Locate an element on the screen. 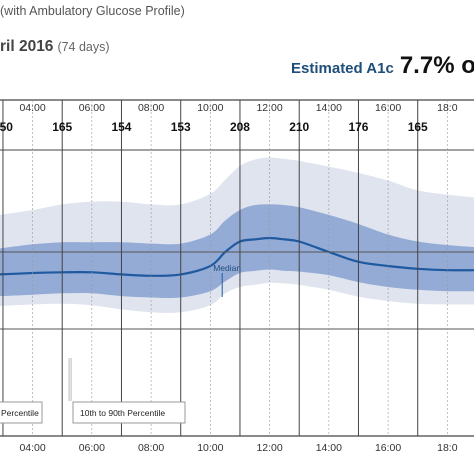 This screenshot has height=474, width=474. hourly-glucose-value: 153 is located at coordinates (181, 127).